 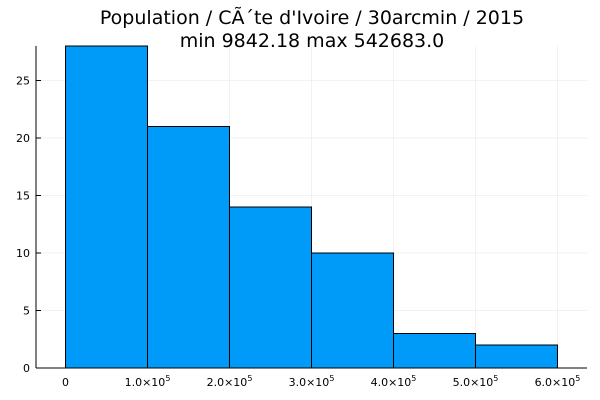 I want to click on x-tick-label-6: 6.0×10⁵, so click(x=558, y=381).